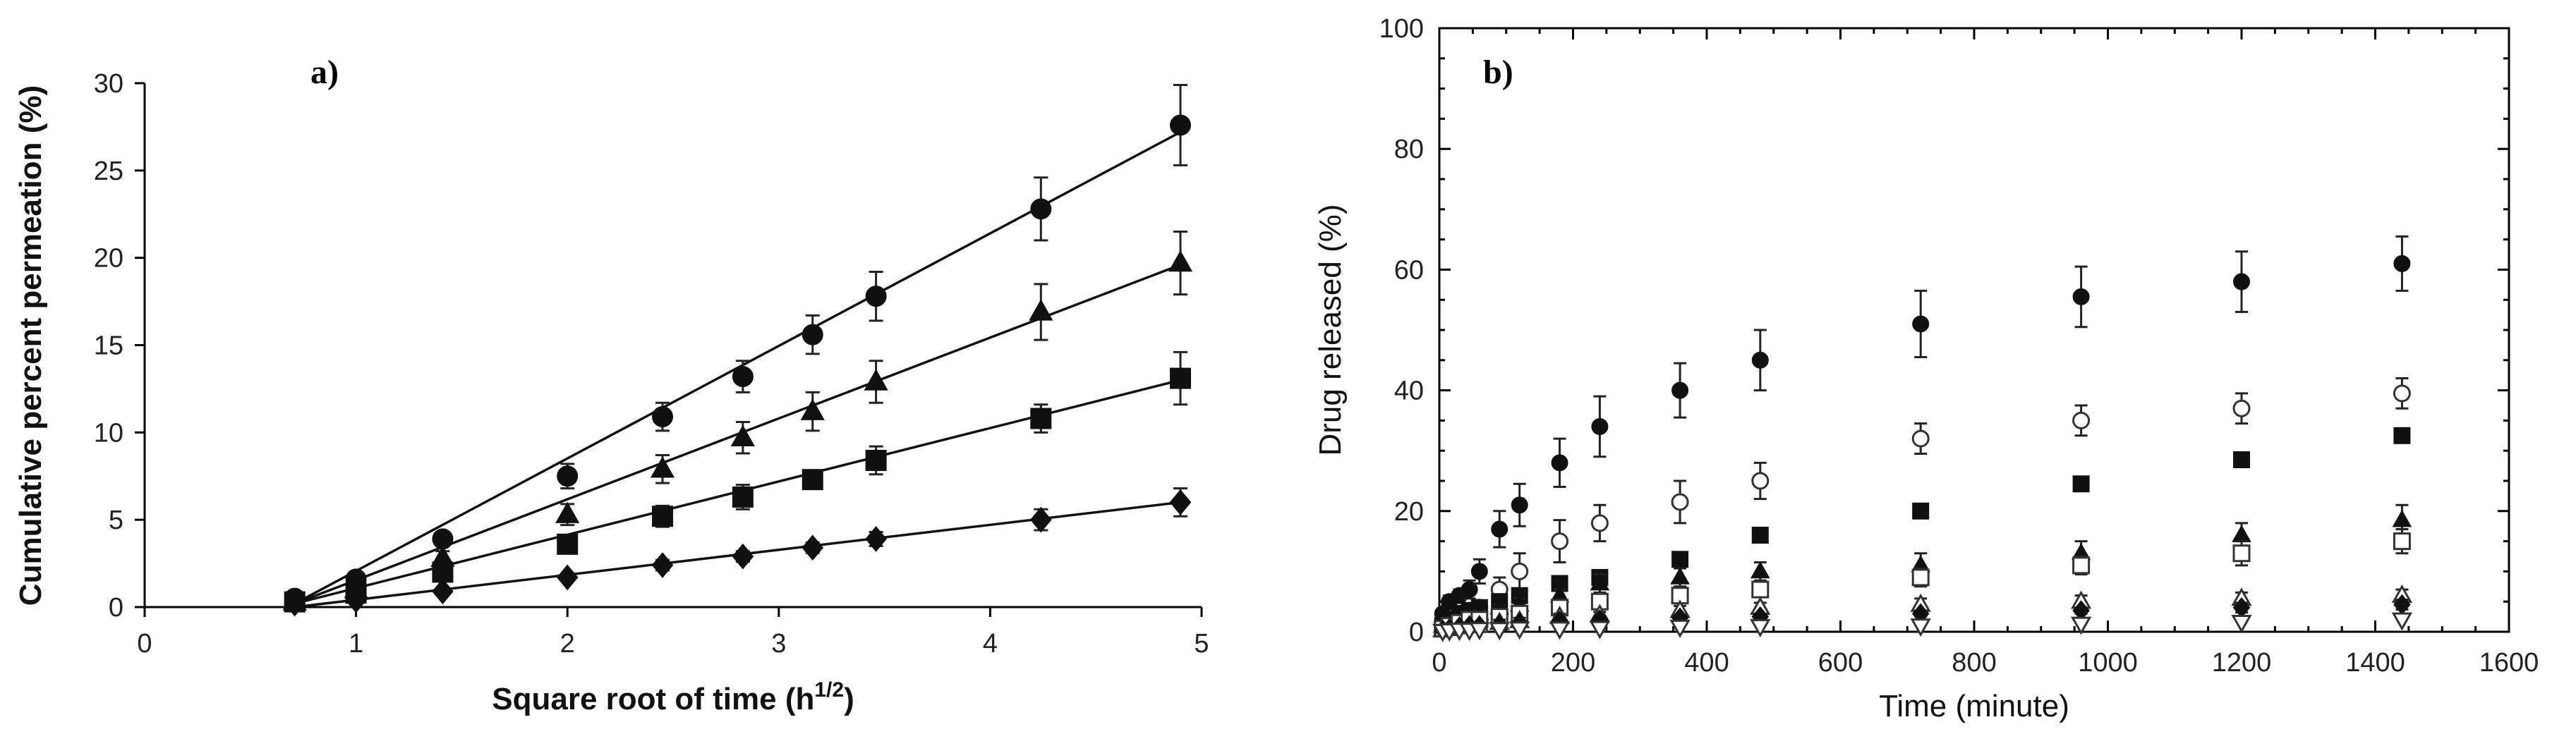 This screenshot has width=2576, height=734. Describe the element at coordinates (568, 644) in the screenshot. I see `panel-a-x-tick-label: 2` at that location.